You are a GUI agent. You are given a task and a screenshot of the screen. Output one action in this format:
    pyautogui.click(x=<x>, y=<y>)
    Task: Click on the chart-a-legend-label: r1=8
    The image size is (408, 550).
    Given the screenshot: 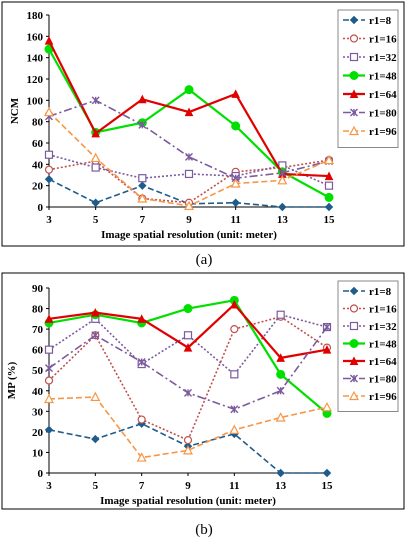 What is the action you would take?
    pyautogui.click(x=380, y=21)
    